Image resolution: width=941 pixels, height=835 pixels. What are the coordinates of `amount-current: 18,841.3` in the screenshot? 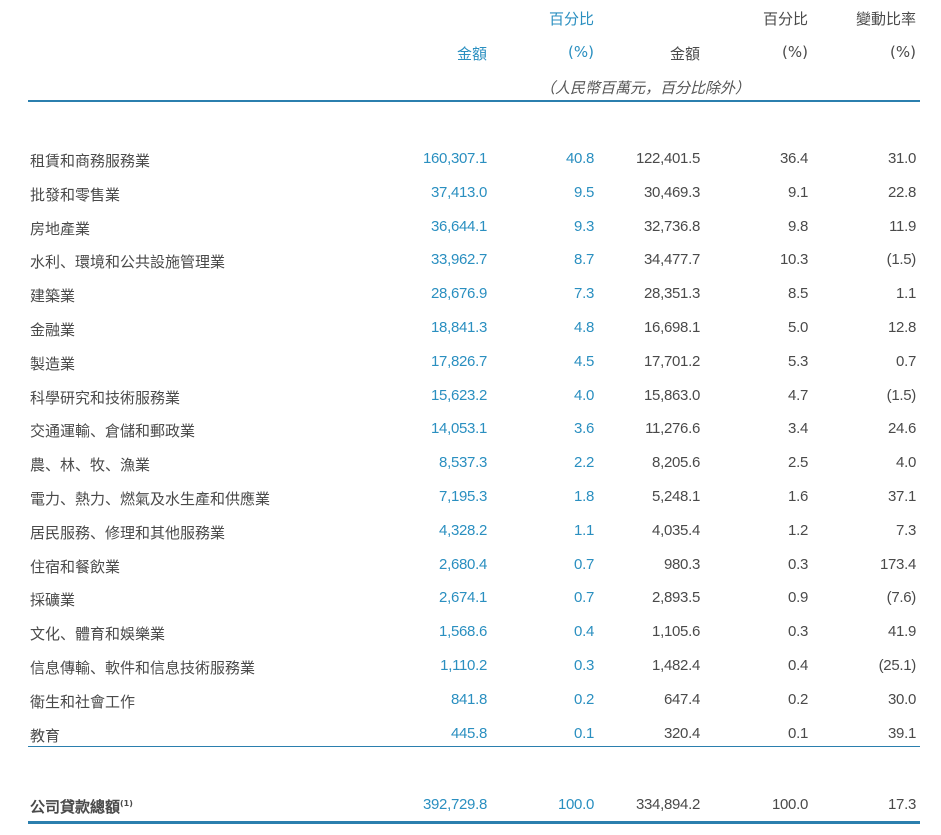 It's located at (459, 327).